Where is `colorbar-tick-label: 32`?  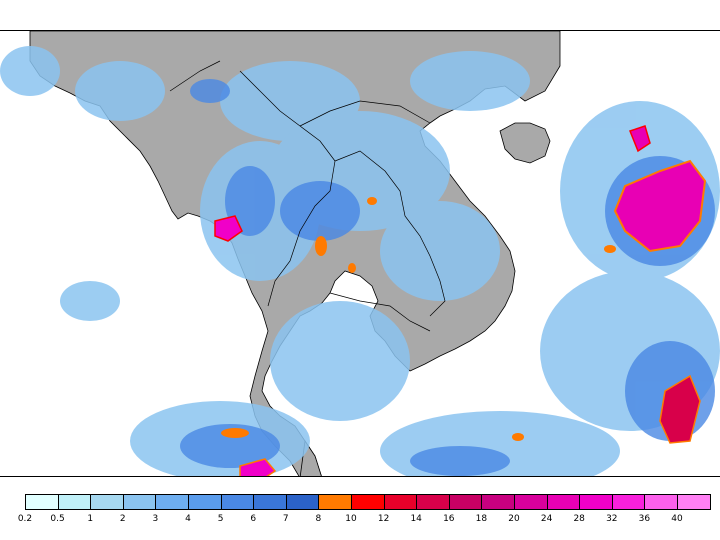
colorbar-tick-label: 32 is located at coordinates (612, 519).